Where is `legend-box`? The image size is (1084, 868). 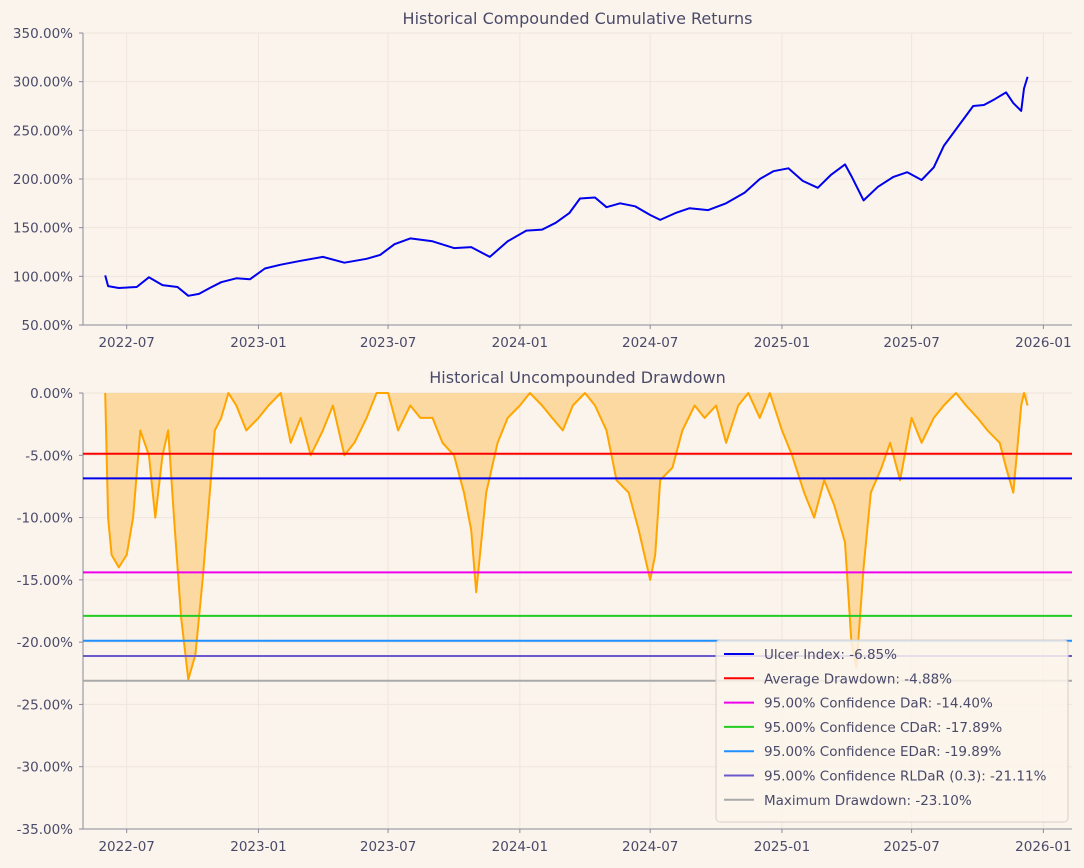 legend-box is located at coordinates (892, 731).